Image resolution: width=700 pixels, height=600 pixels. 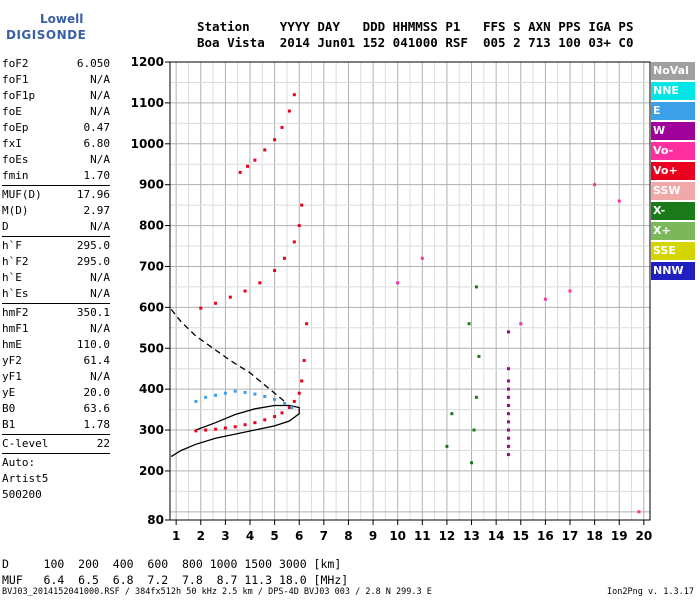 I want to click on logo-line1: Lowell, so click(x=62, y=19).